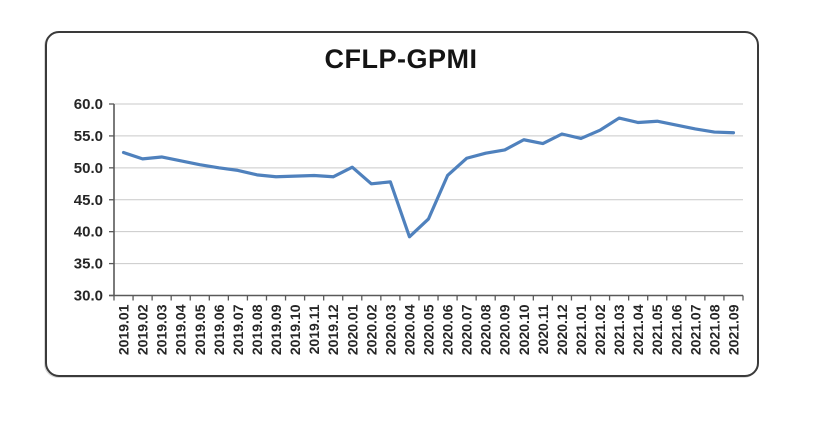 This screenshot has height=425, width=839. Describe the element at coordinates (88, 200) in the screenshot. I see `y-tick-label: 45.0` at that location.